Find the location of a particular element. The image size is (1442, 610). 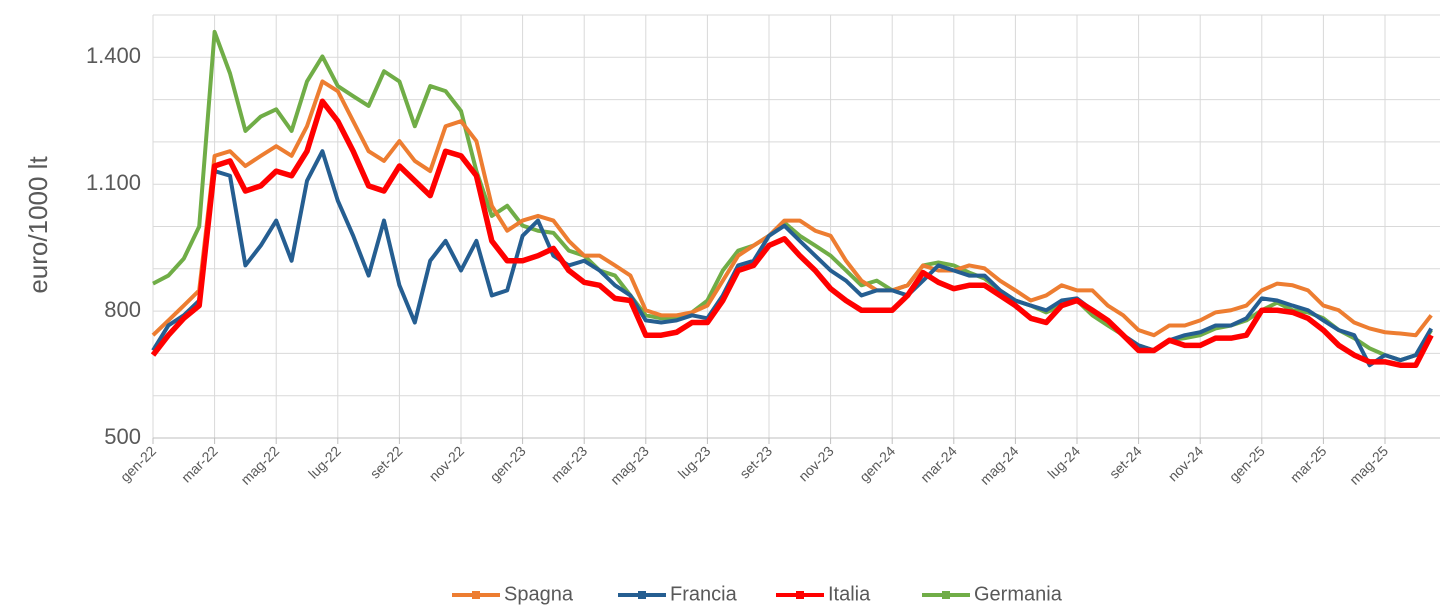

x-tick-label: mag-24 is located at coordinates (999, 465).